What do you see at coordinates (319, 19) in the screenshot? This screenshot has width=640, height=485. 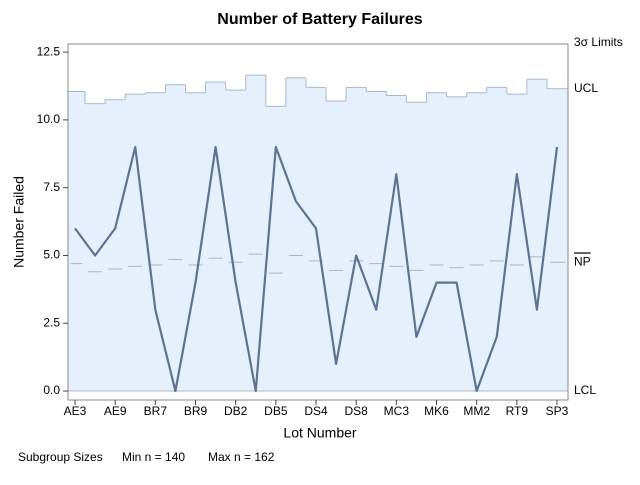 I see `chart-title: Number of Battery Failures` at bounding box center [319, 19].